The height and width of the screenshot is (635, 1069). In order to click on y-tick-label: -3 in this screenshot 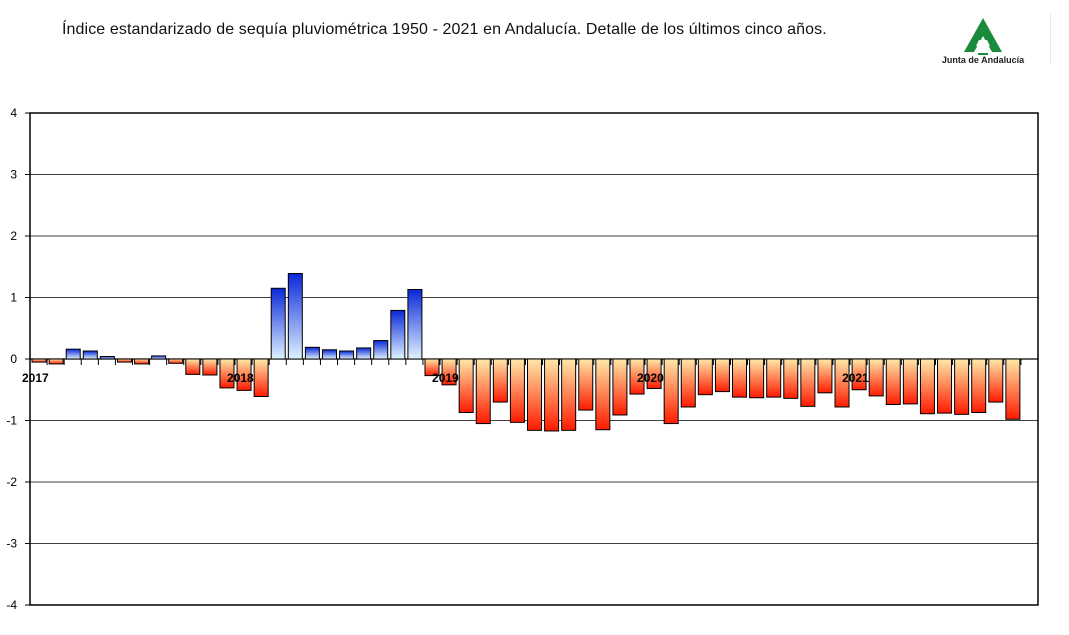, I will do `click(11, 544)`.